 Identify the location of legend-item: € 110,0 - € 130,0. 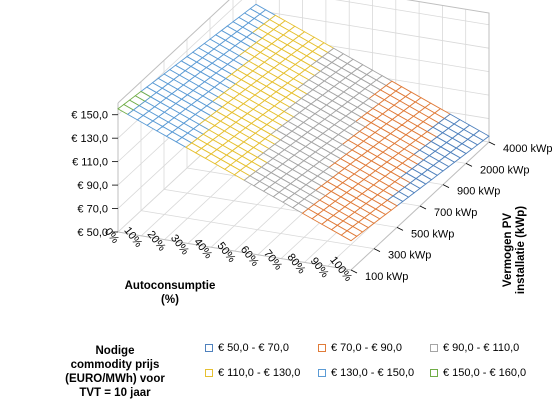
(252, 373).